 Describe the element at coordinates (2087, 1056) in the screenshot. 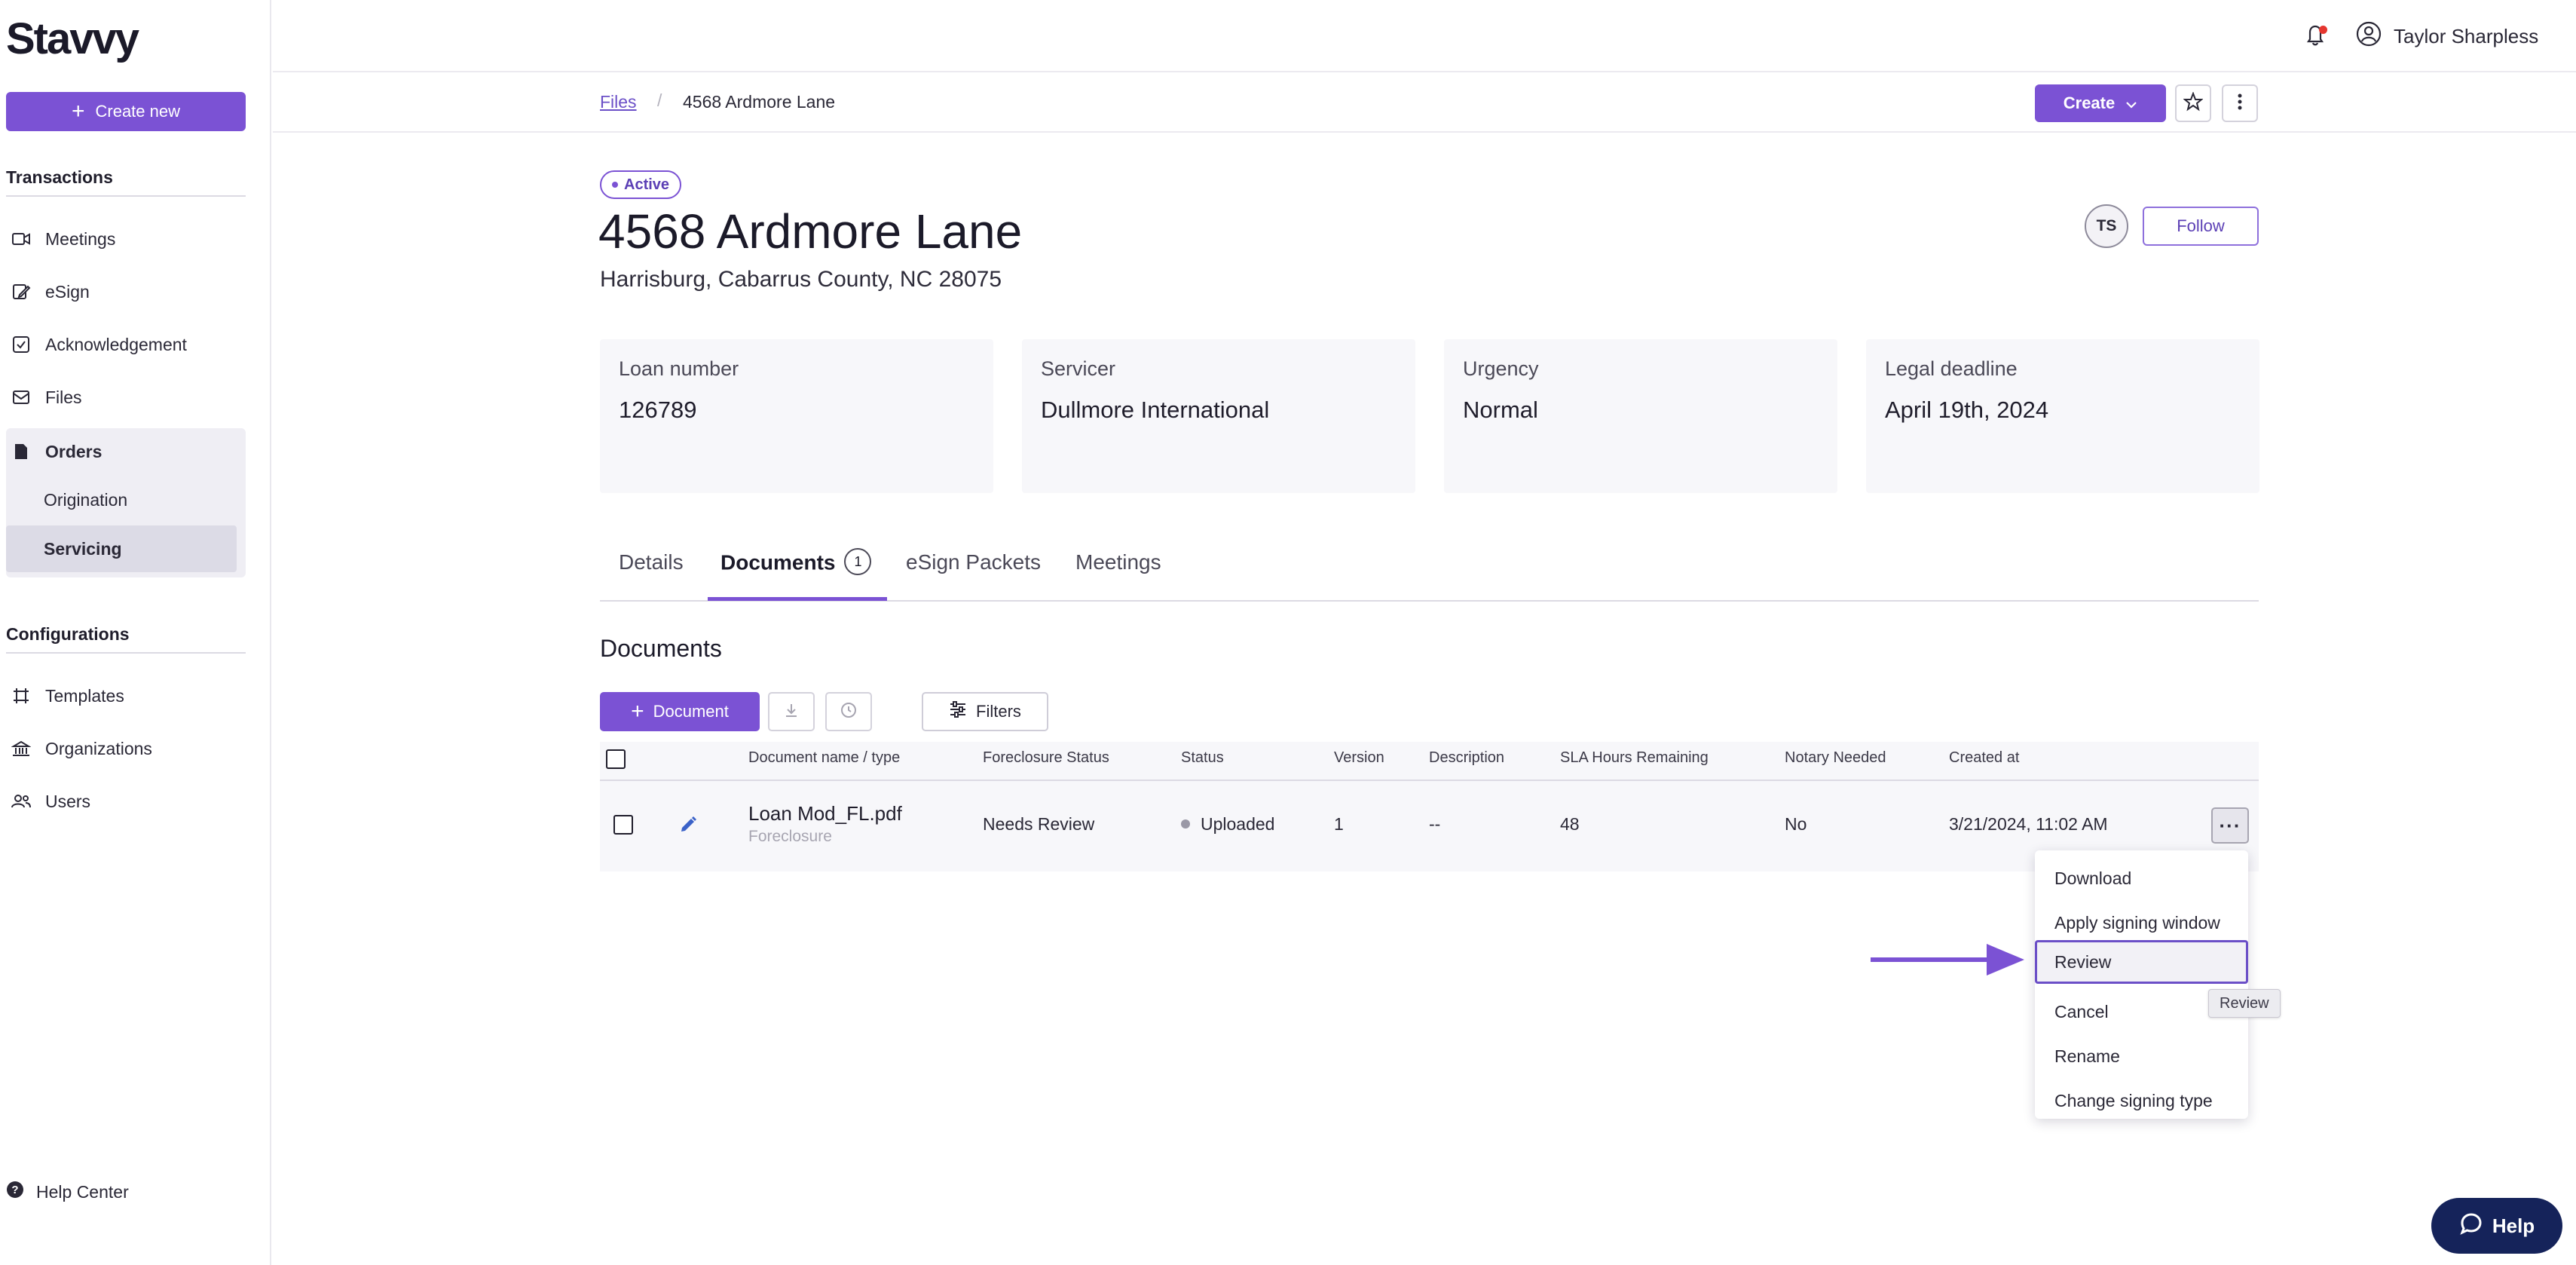

I see `menu-item-rename: Rename` at that location.